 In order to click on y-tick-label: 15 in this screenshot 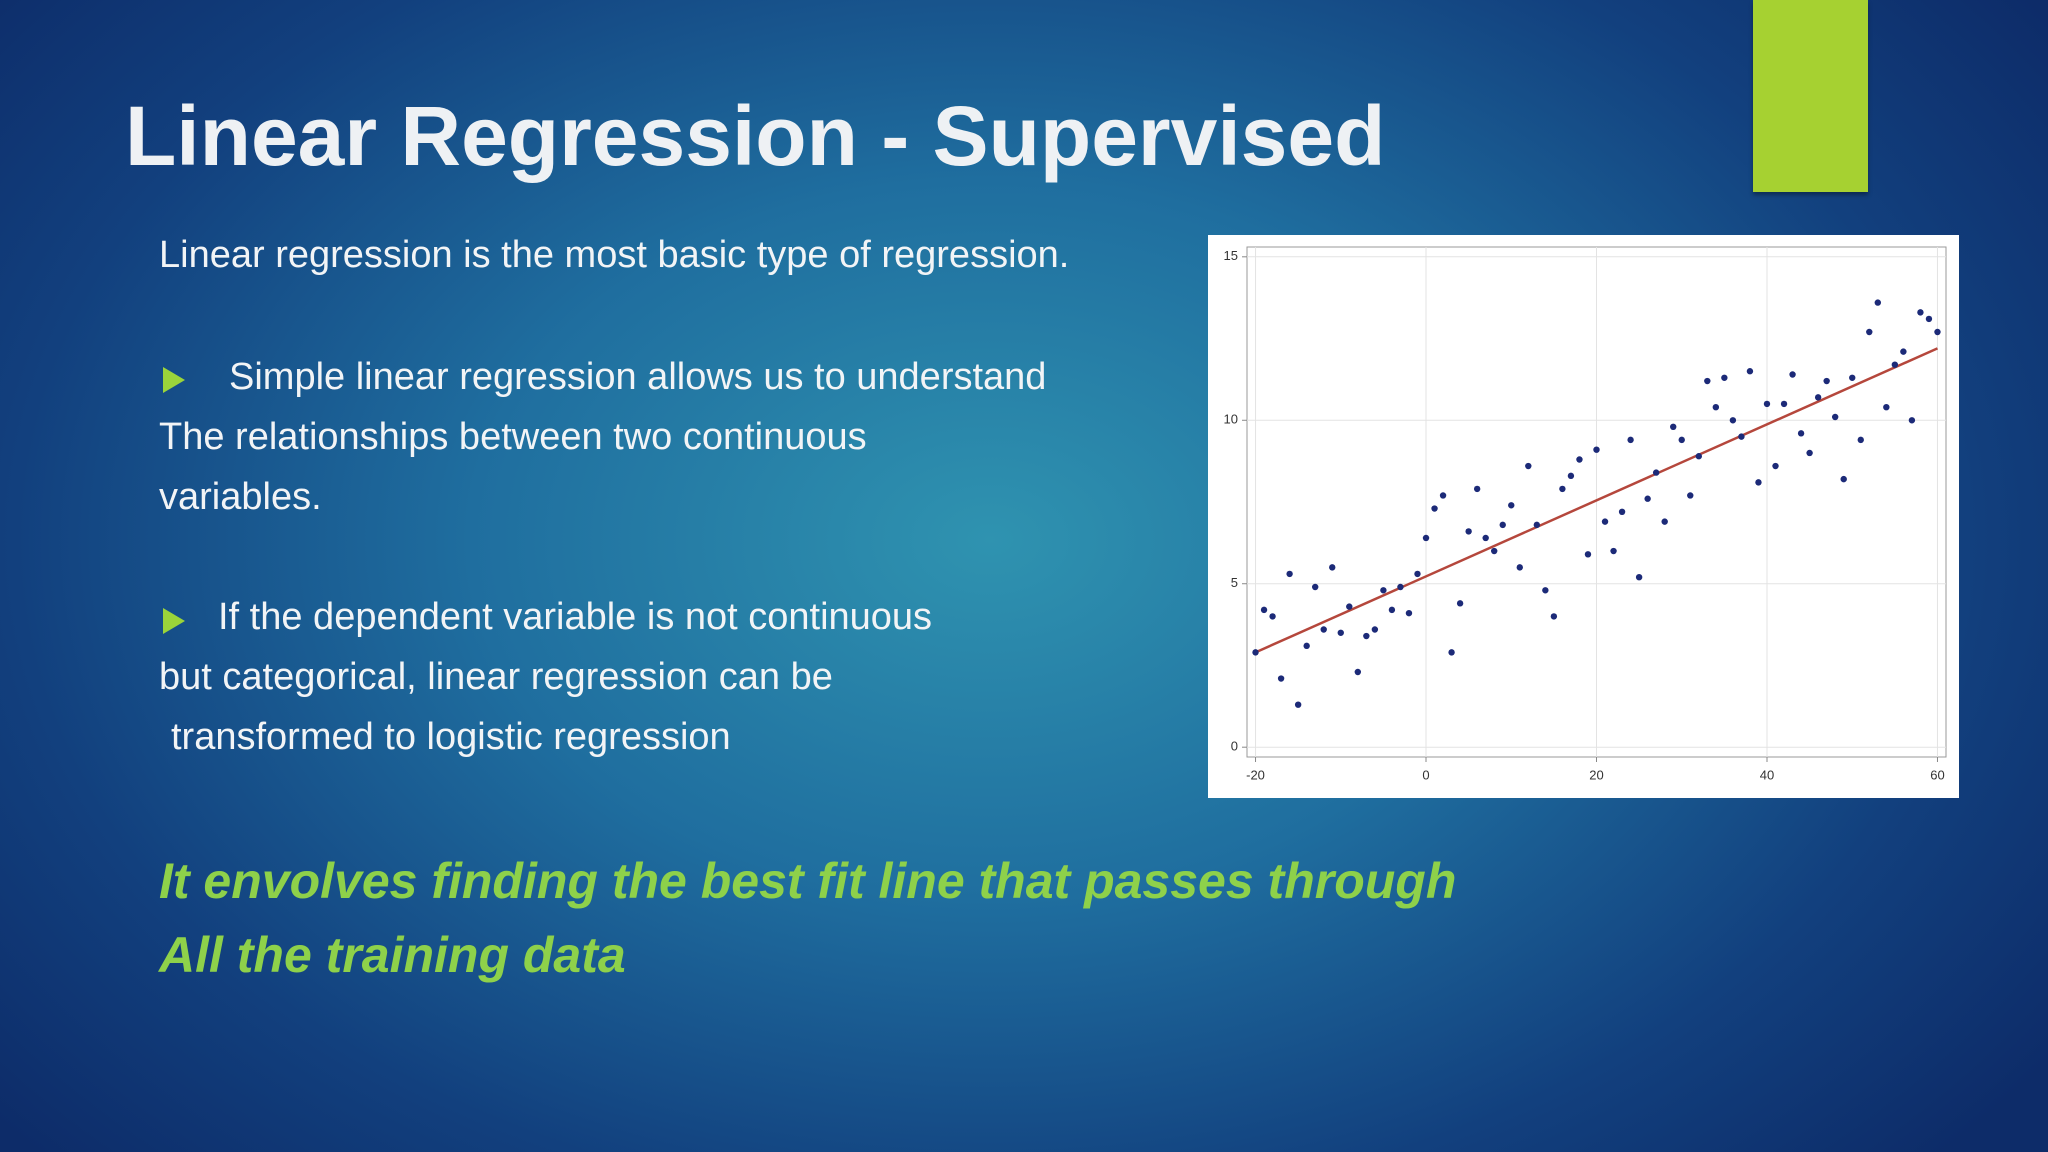, I will do `click(1231, 255)`.